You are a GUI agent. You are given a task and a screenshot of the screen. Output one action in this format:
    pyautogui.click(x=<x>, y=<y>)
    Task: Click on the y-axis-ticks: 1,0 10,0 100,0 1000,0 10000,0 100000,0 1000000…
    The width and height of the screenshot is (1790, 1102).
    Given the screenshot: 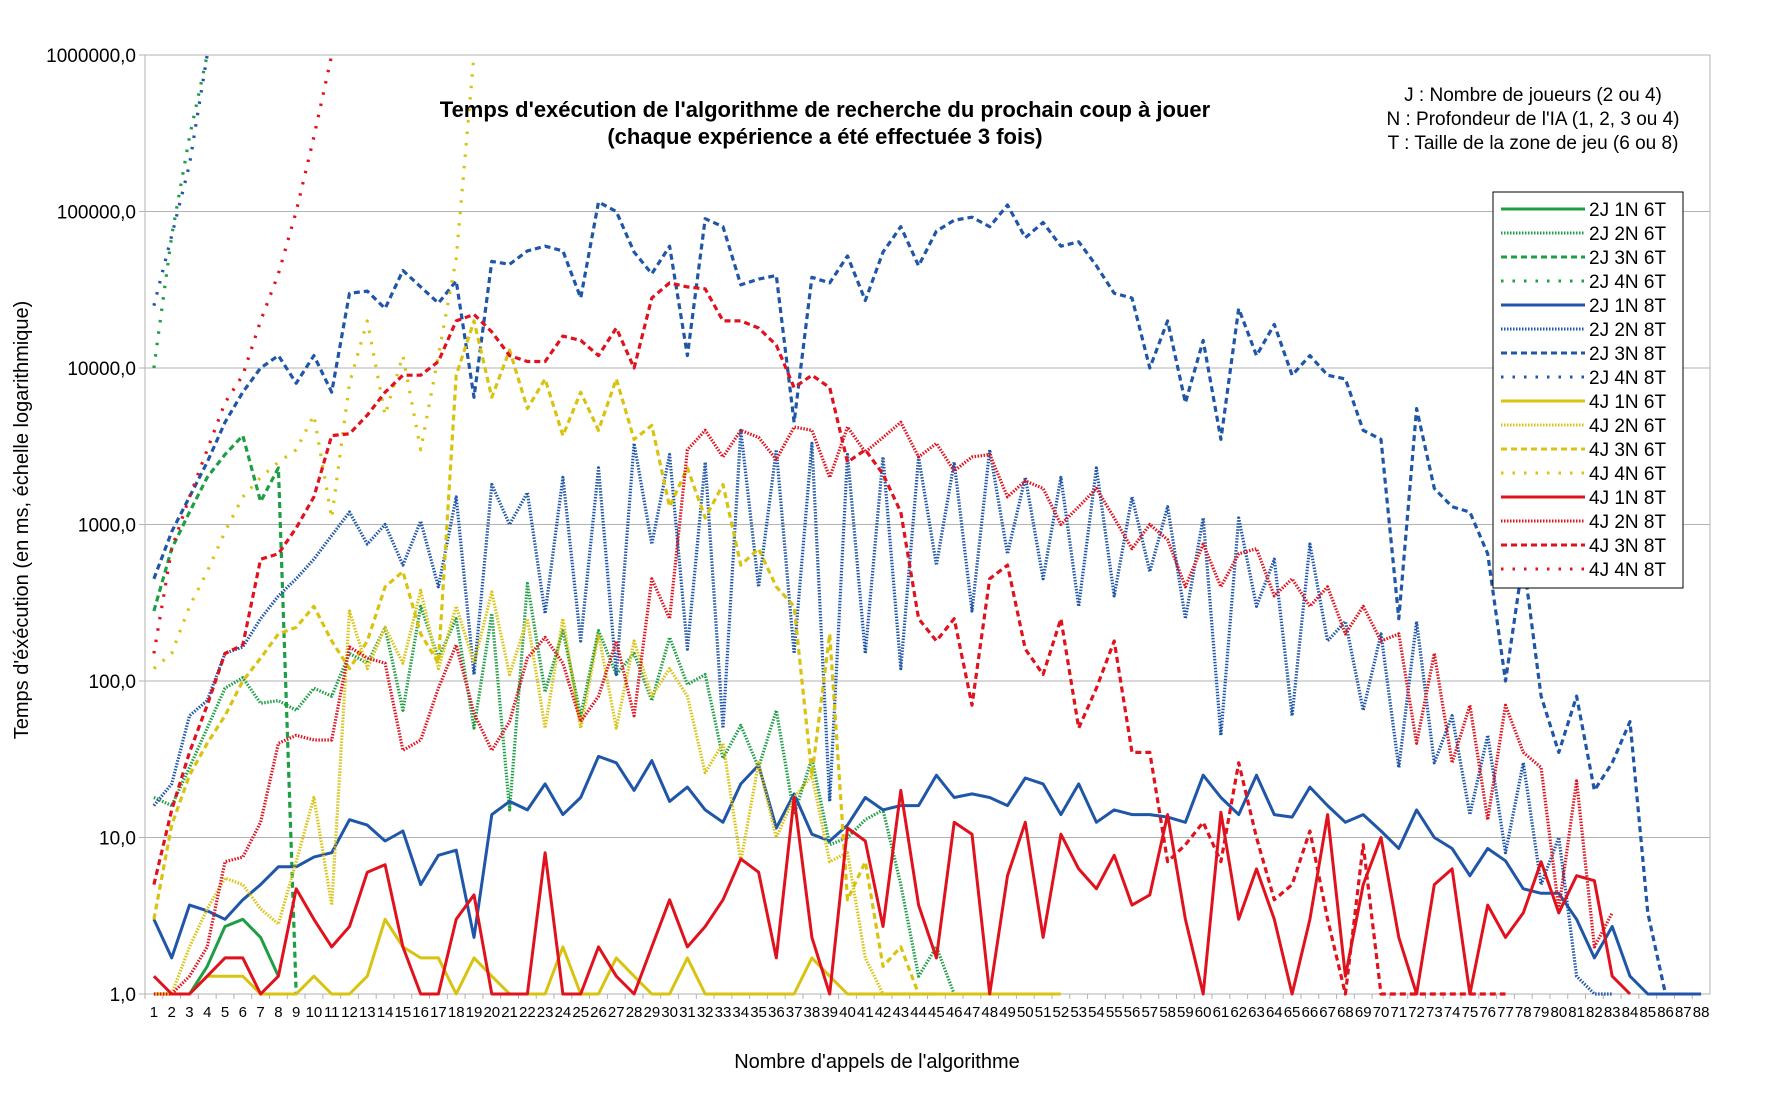 What is the action you would take?
    pyautogui.click(x=95, y=526)
    